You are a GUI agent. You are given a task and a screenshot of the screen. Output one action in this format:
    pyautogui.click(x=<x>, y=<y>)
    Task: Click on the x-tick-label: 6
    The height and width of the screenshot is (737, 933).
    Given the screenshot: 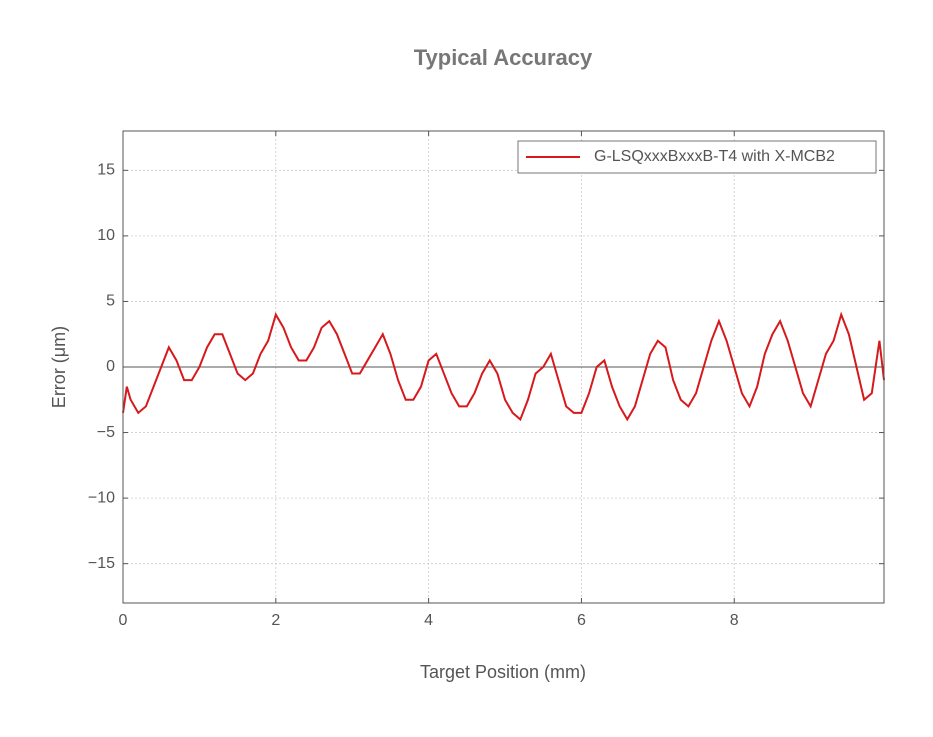 What is the action you would take?
    pyautogui.click(x=581, y=620)
    